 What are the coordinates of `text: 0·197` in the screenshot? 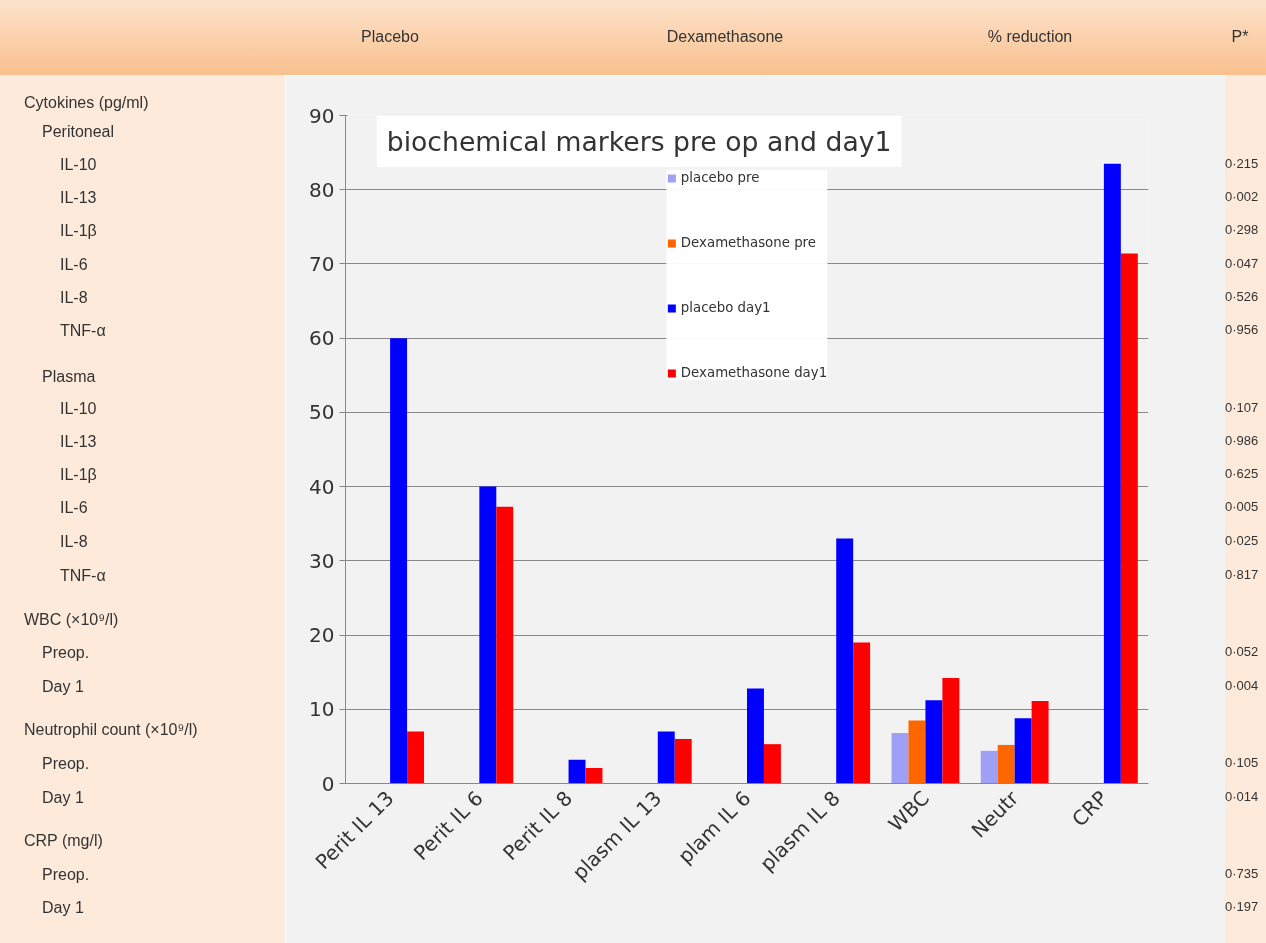 It's located at (1242, 906).